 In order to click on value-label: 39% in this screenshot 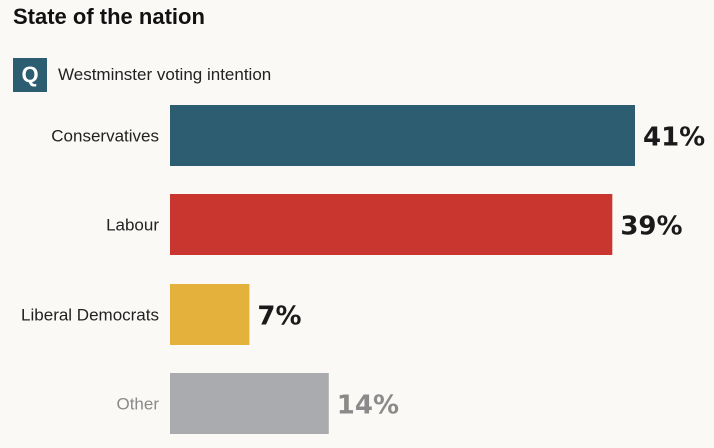, I will do `click(651, 227)`.